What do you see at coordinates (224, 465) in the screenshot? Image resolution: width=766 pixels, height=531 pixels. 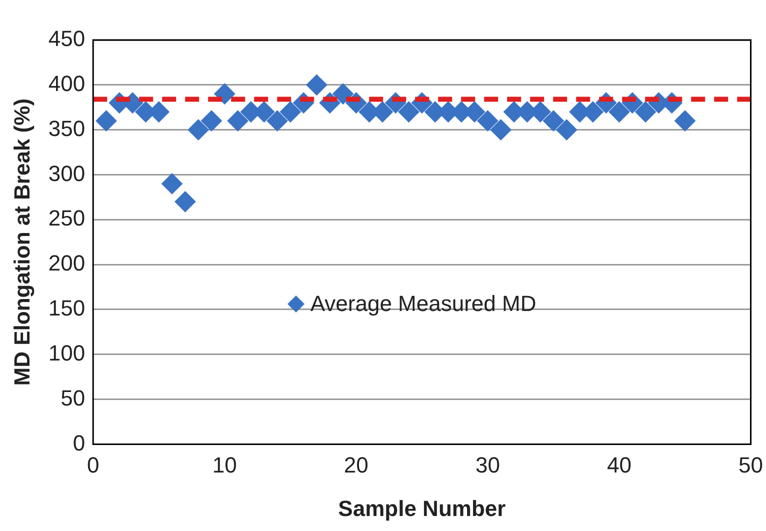 I see `x-tick-label: 10` at bounding box center [224, 465].